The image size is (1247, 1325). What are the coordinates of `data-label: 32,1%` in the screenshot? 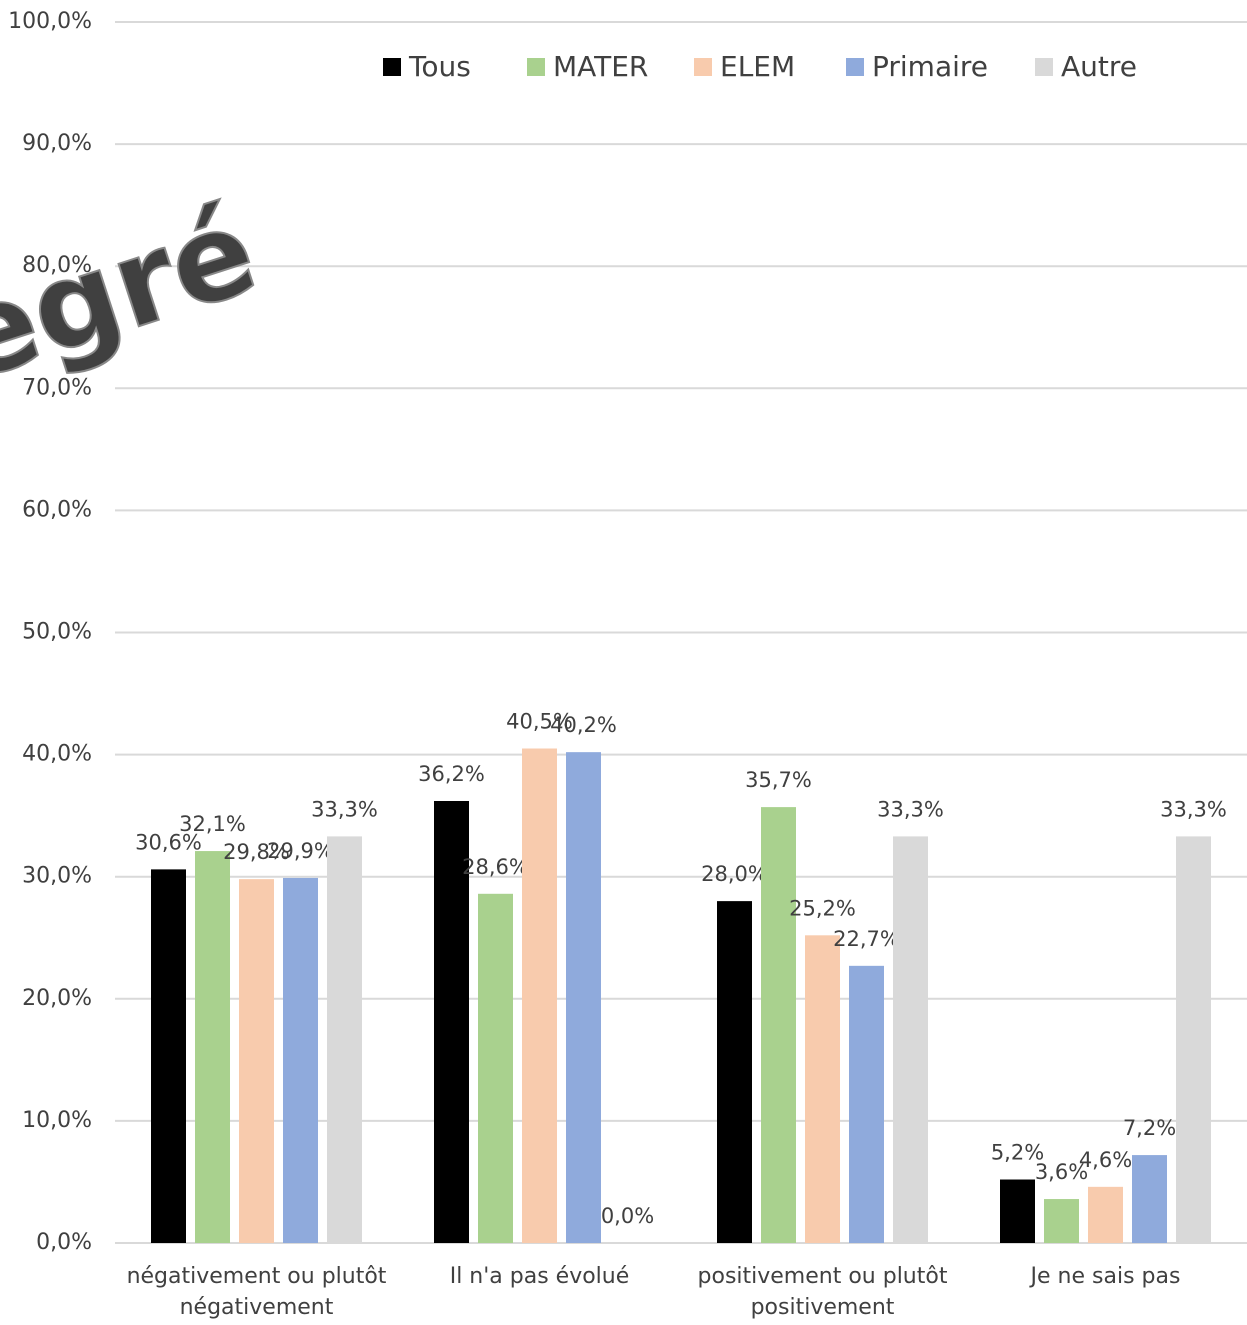 It's located at (212, 824).